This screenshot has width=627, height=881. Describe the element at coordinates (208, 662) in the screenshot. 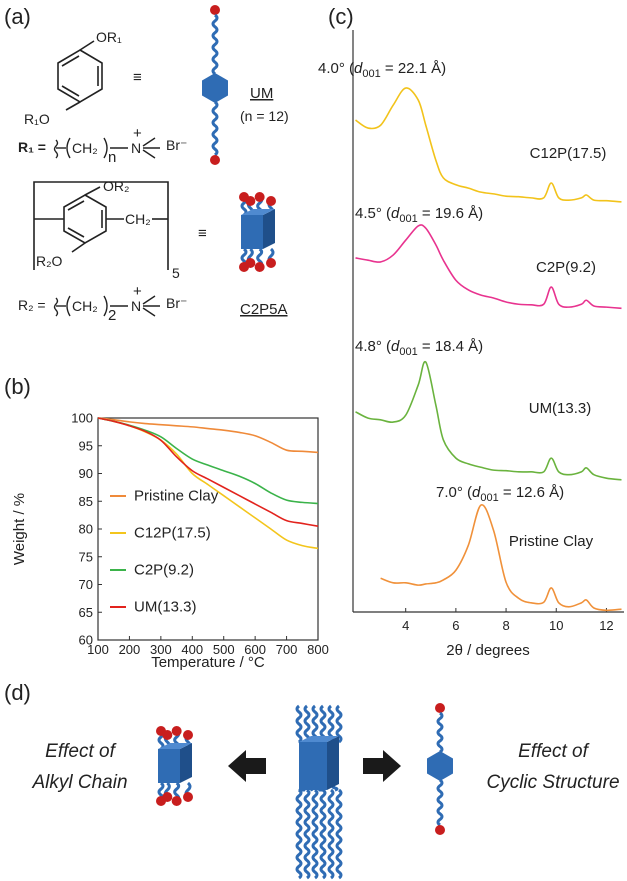

I see `x-axis-label: Temperature / °C` at that location.